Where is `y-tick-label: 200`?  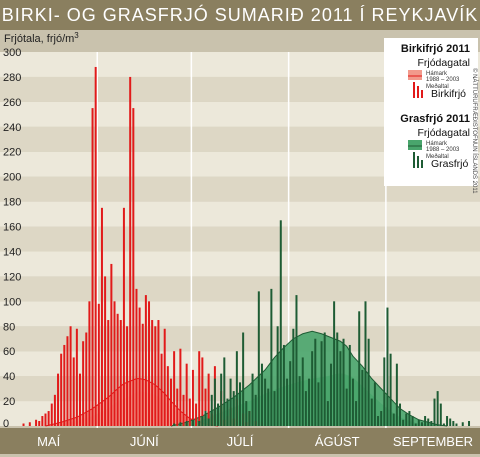
y-tick-label: 200 is located at coordinates (12, 178).